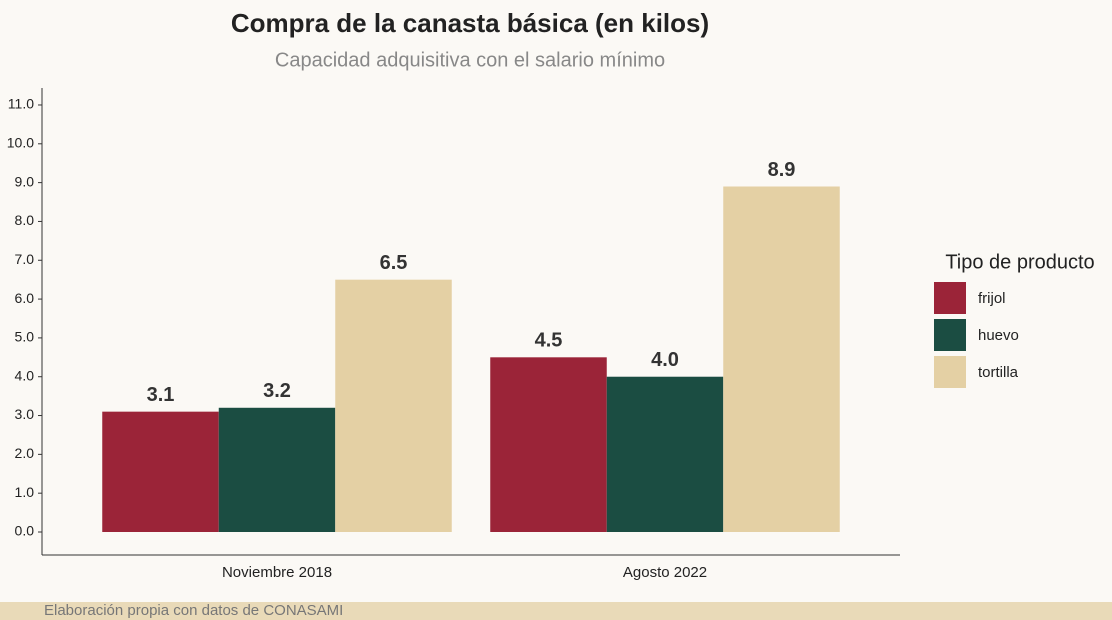 The height and width of the screenshot is (620, 1112). What do you see at coordinates (782, 170) in the screenshot?
I see `value-label: 8.9` at bounding box center [782, 170].